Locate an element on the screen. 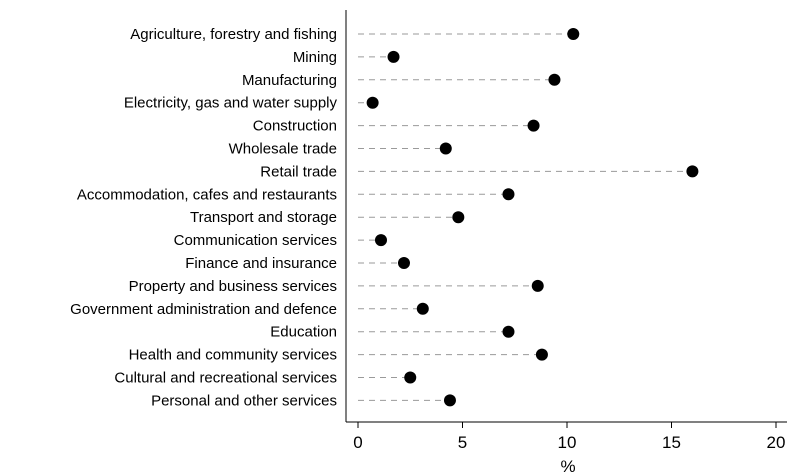  category-label: Transport and storage is located at coordinates (263, 217).